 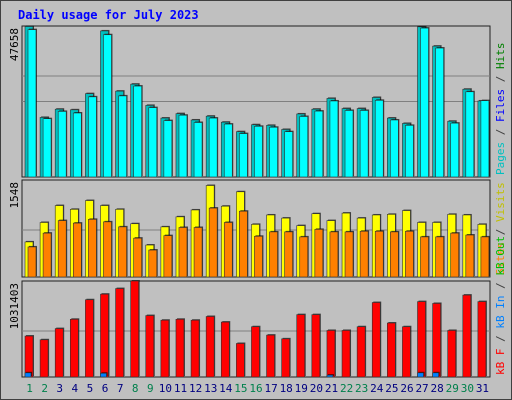 What do you see at coordinates (14, 306) in the screenshot?
I see `y-max-label-kbytes: 1031403` at bounding box center [14, 306].